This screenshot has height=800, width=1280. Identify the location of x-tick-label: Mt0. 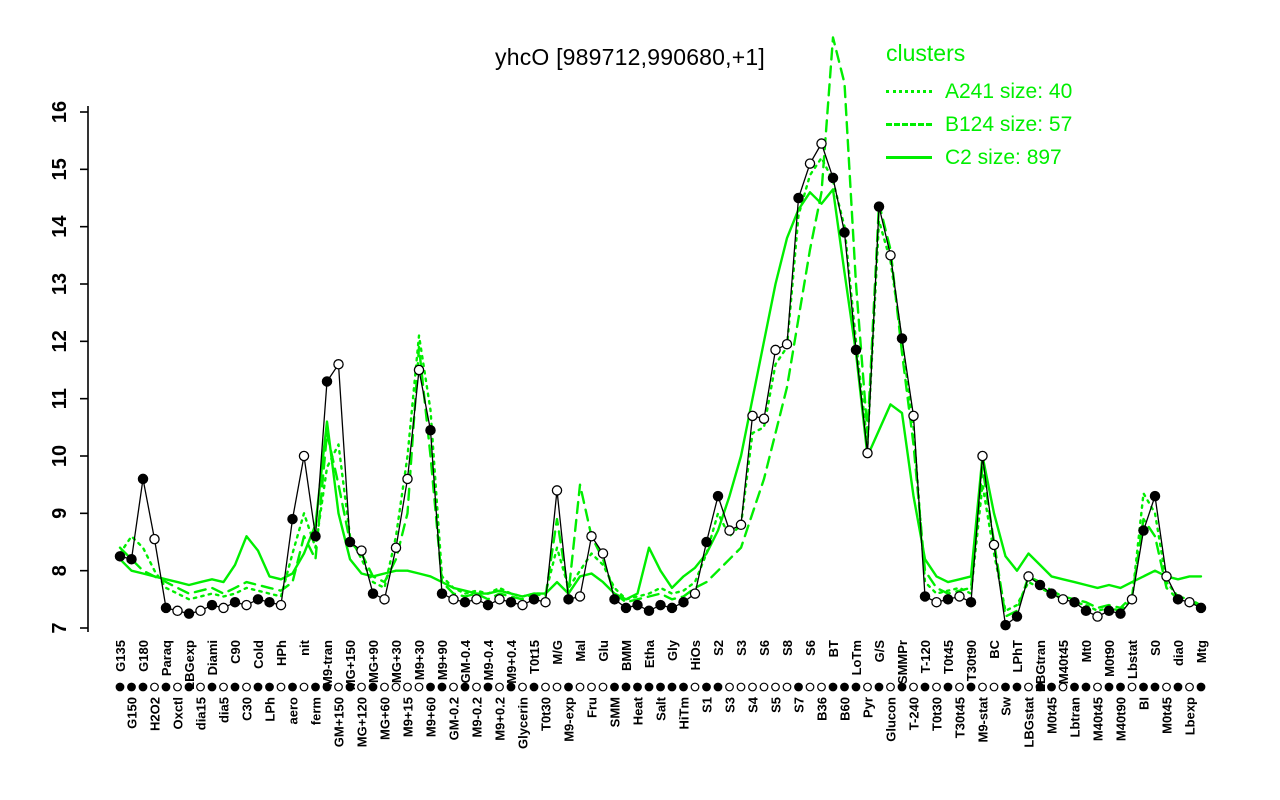
(1086, 651).